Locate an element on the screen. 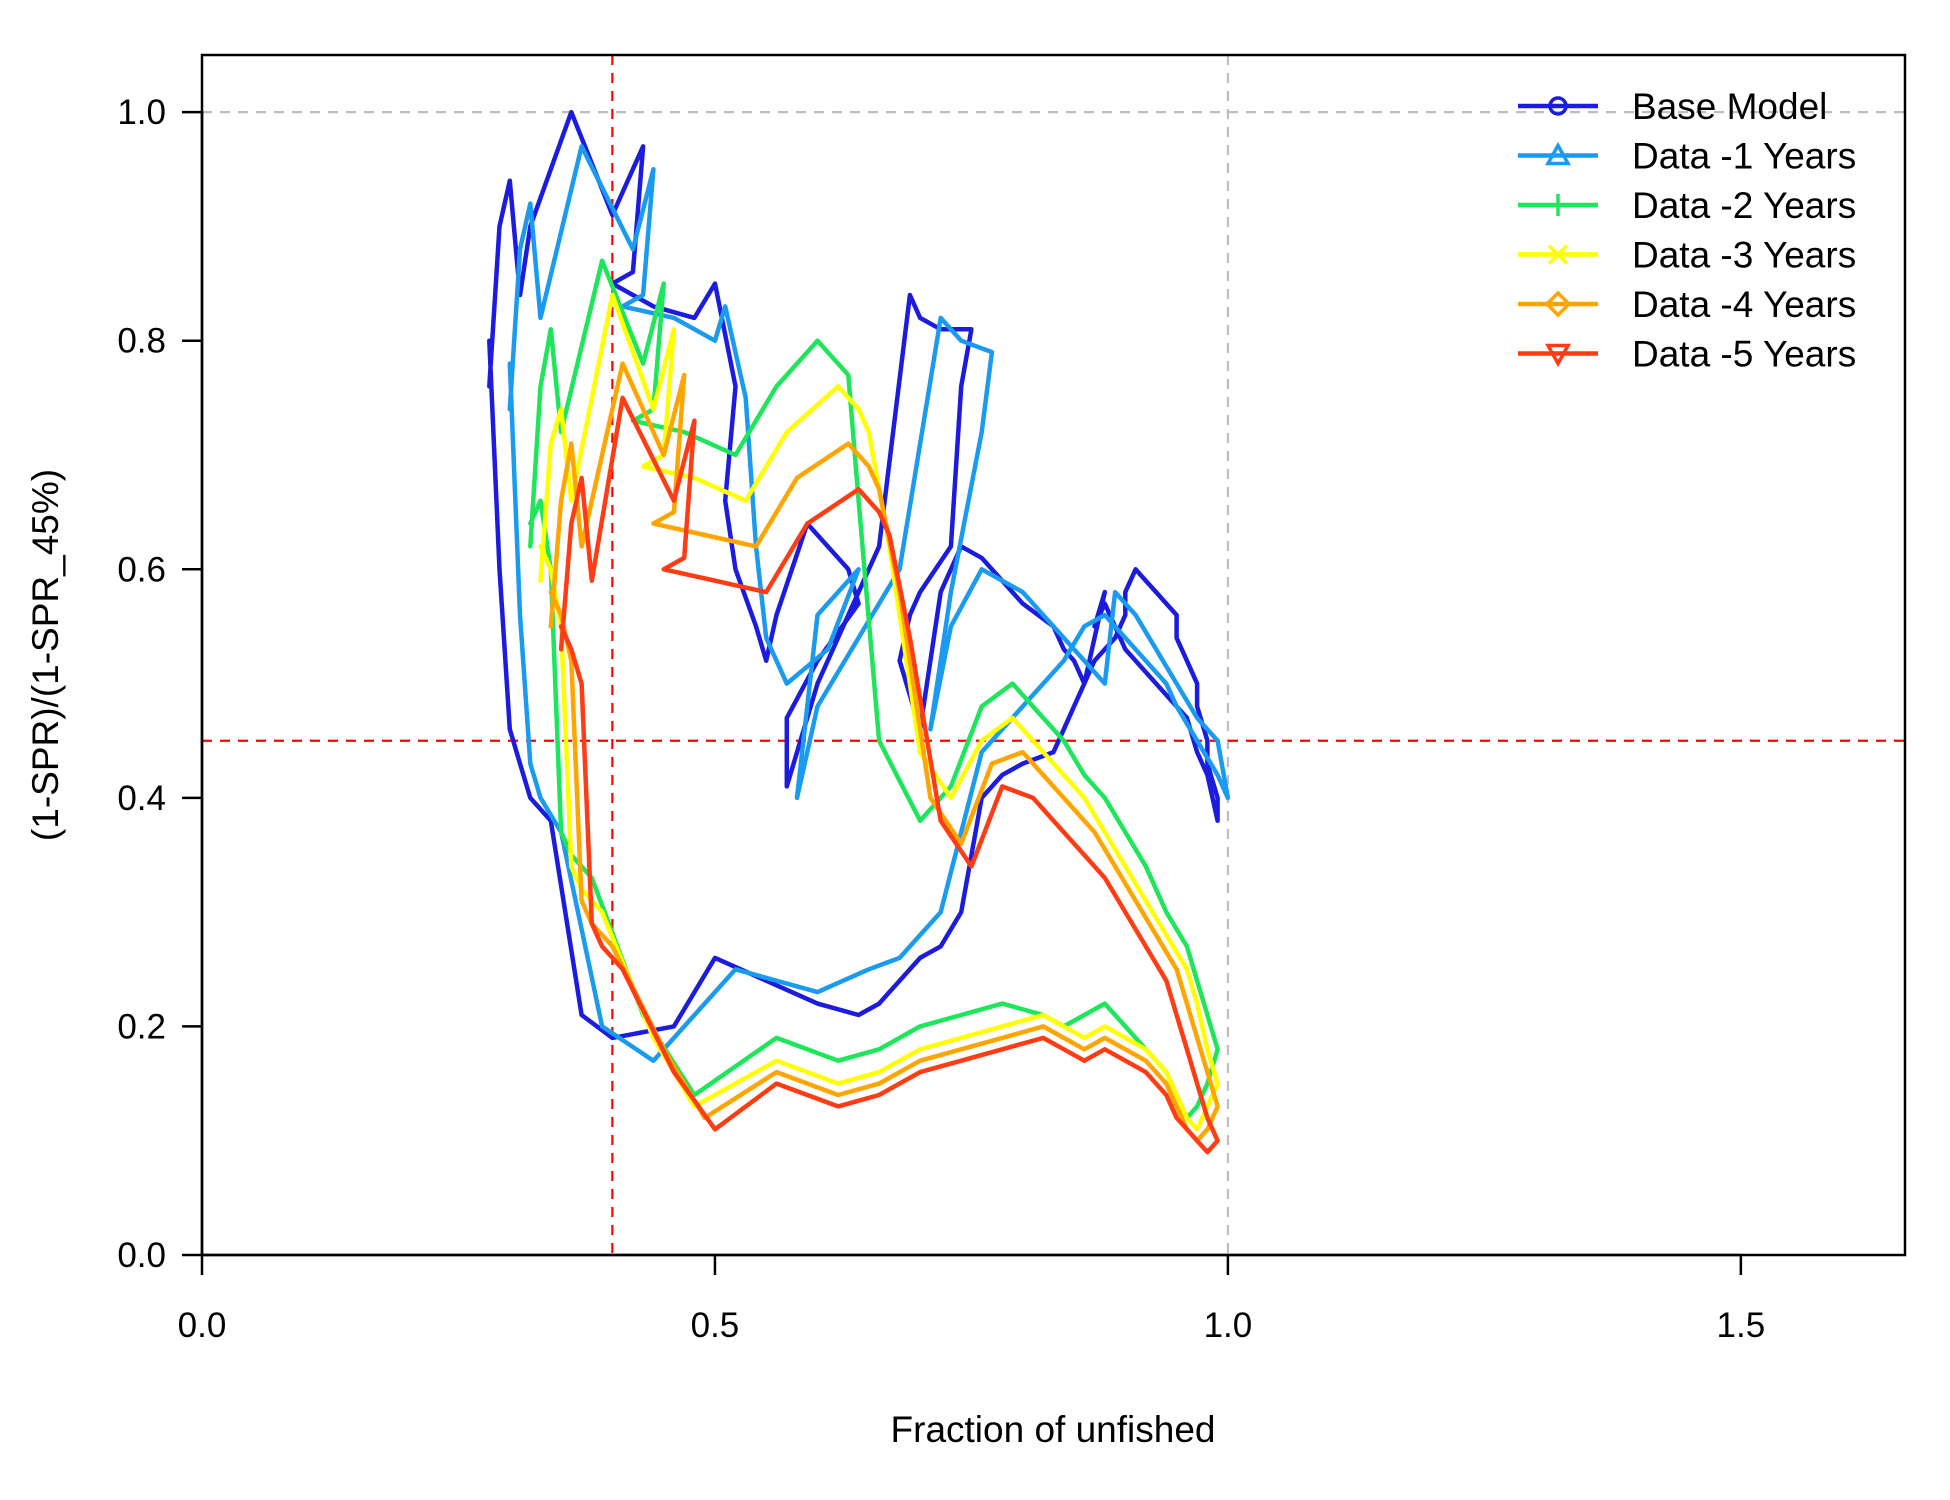 The height and width of the screenshot is (1500, 1950). y-tick-label-3: 0.6 is located at coordinates (141, 569).